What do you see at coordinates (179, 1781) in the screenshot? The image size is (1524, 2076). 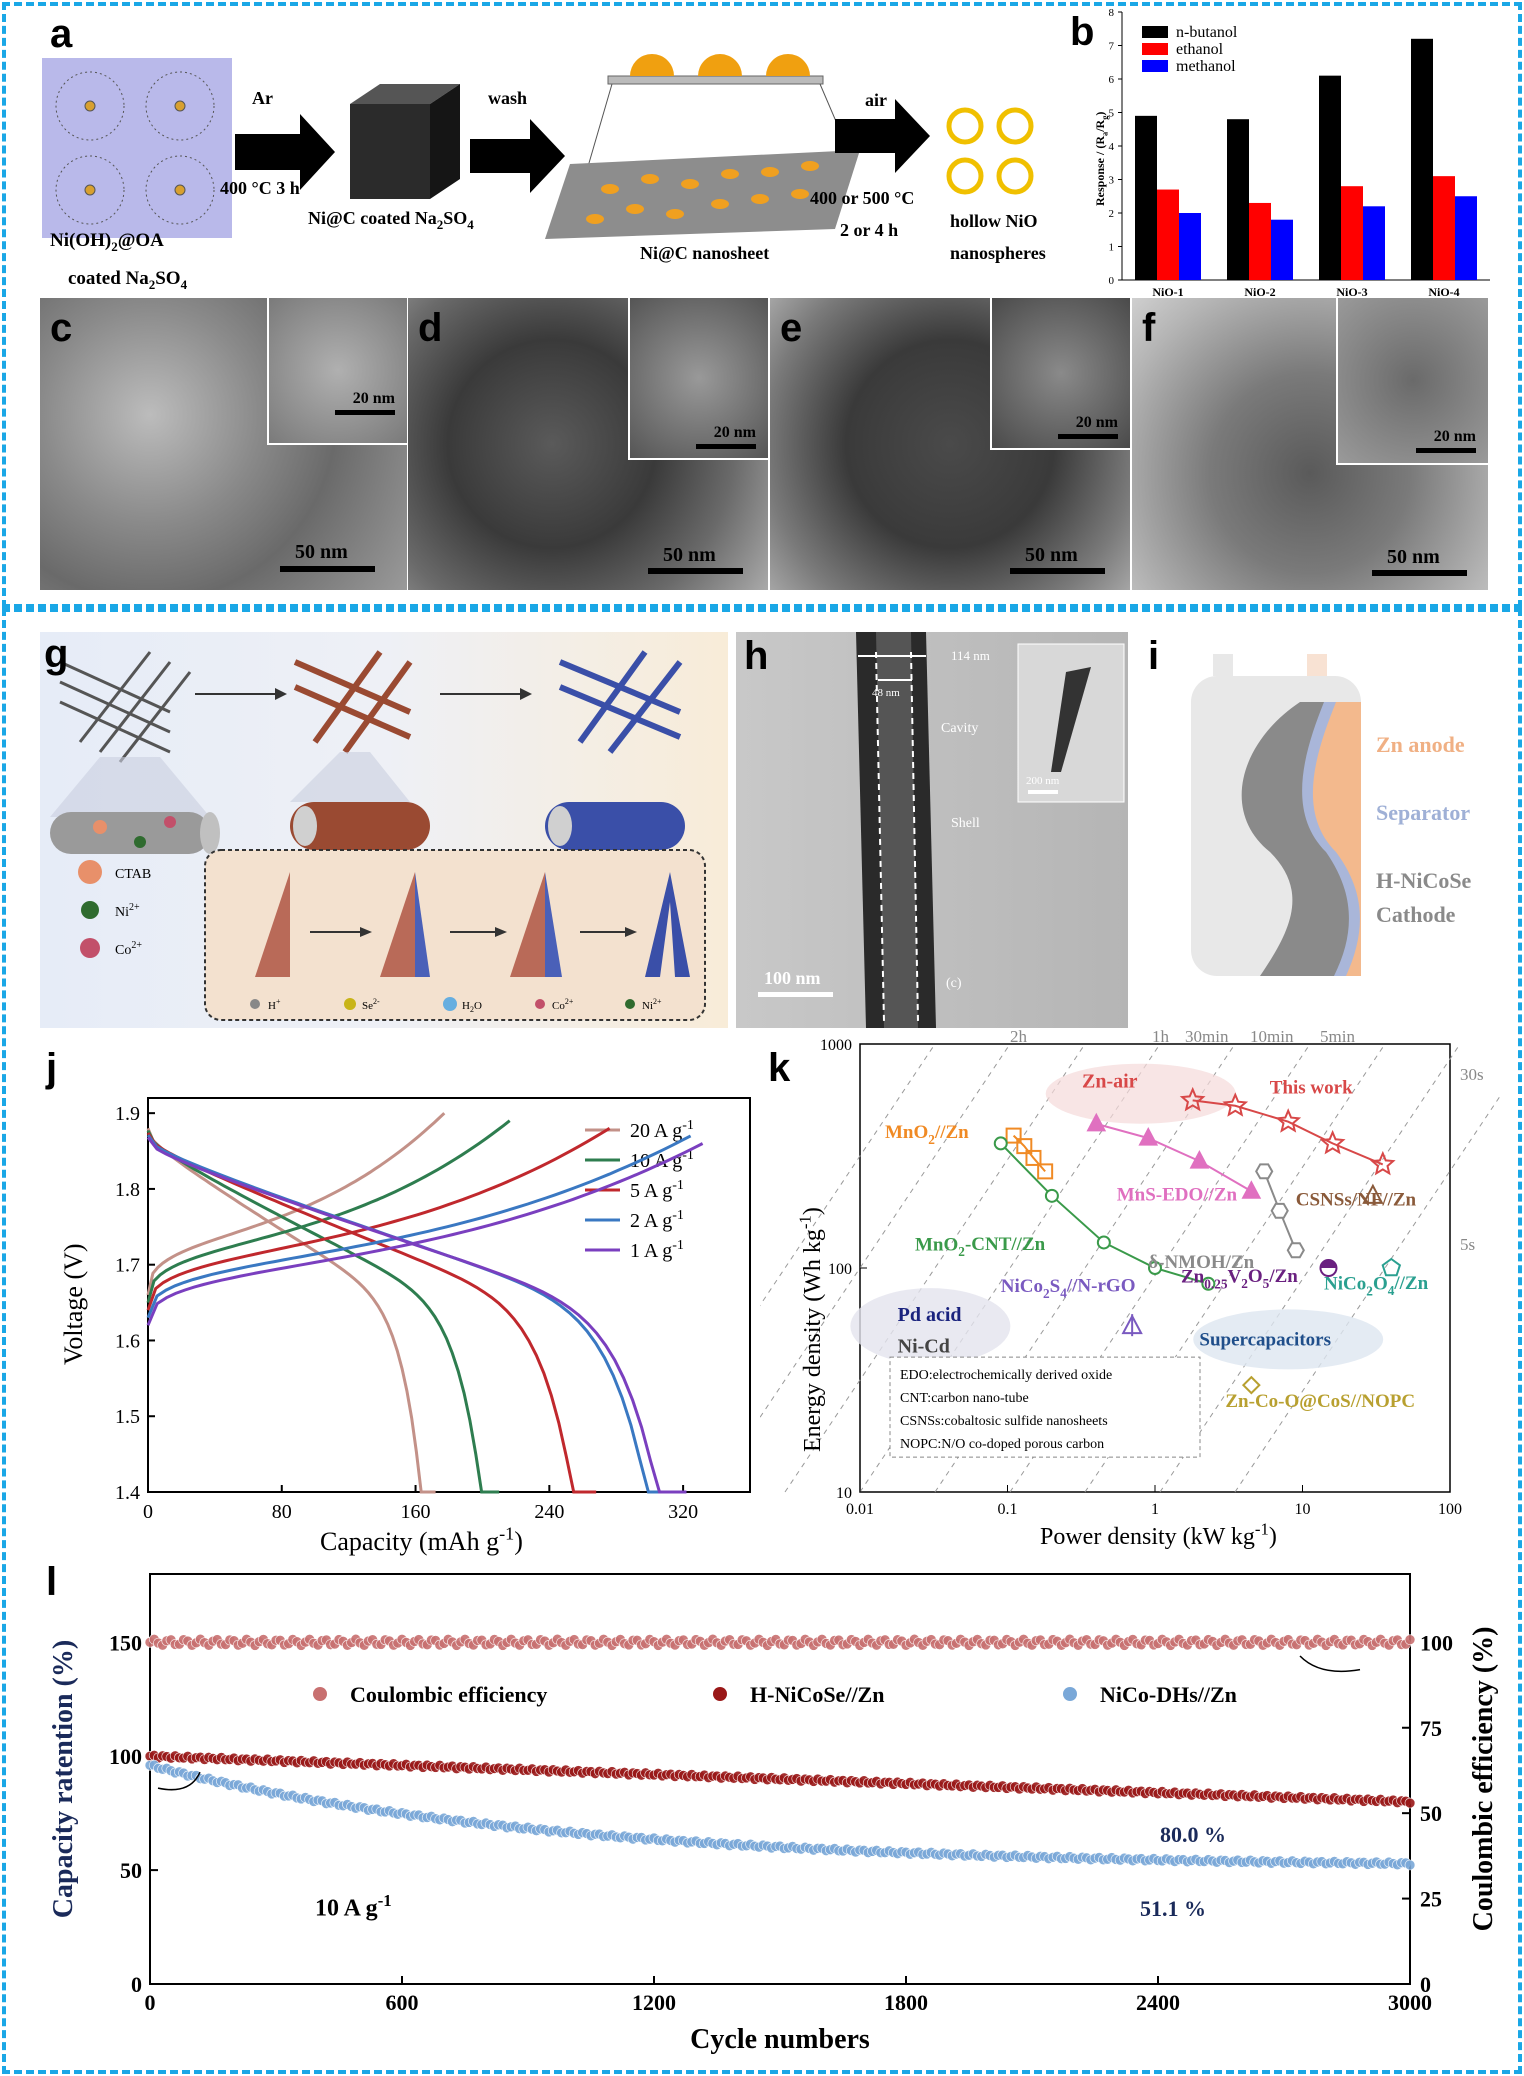 I see `l-arrow-left` at bounding box center [179, 1781].